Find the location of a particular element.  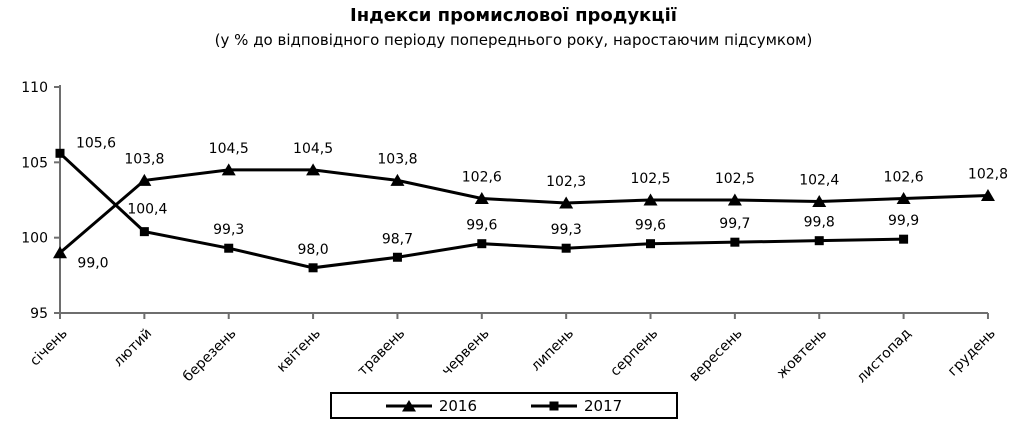

series-2017-data-label: 105,6 is located at coordinates (96, 143).